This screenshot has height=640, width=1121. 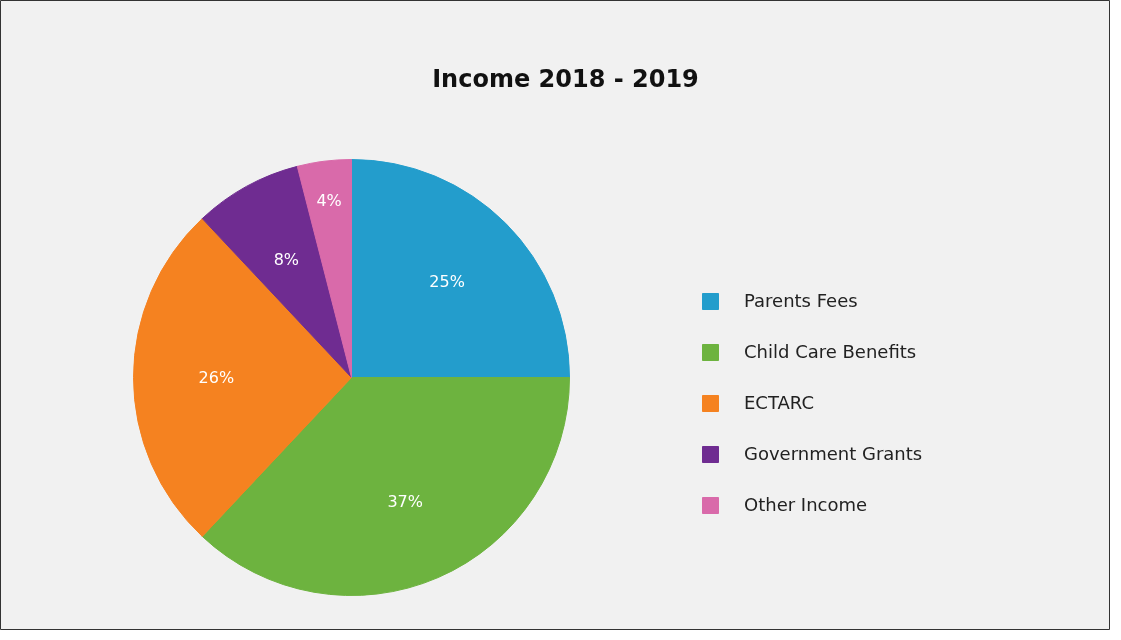 I want to click on legend-label: Parents Fees, so click(x=801, y=300).